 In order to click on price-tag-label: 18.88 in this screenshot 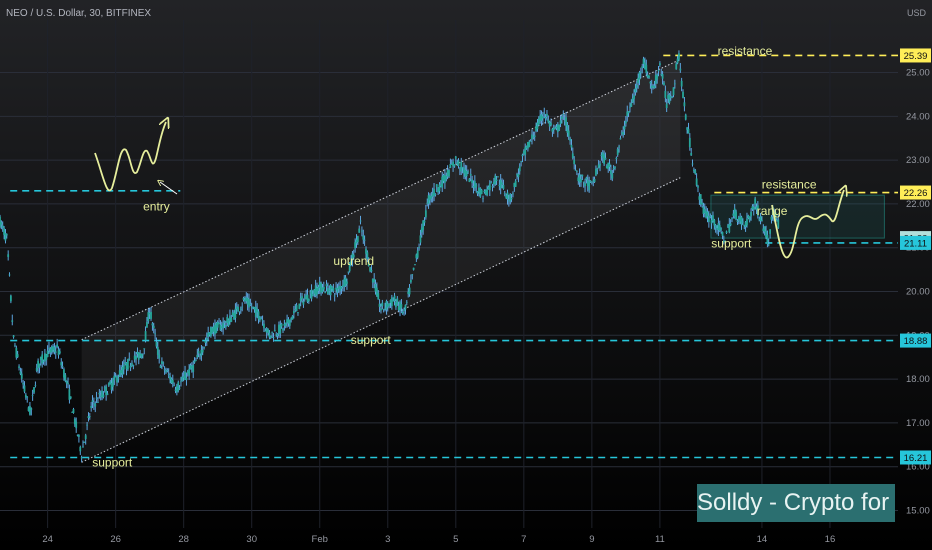, I will do `click(916, 341)`.